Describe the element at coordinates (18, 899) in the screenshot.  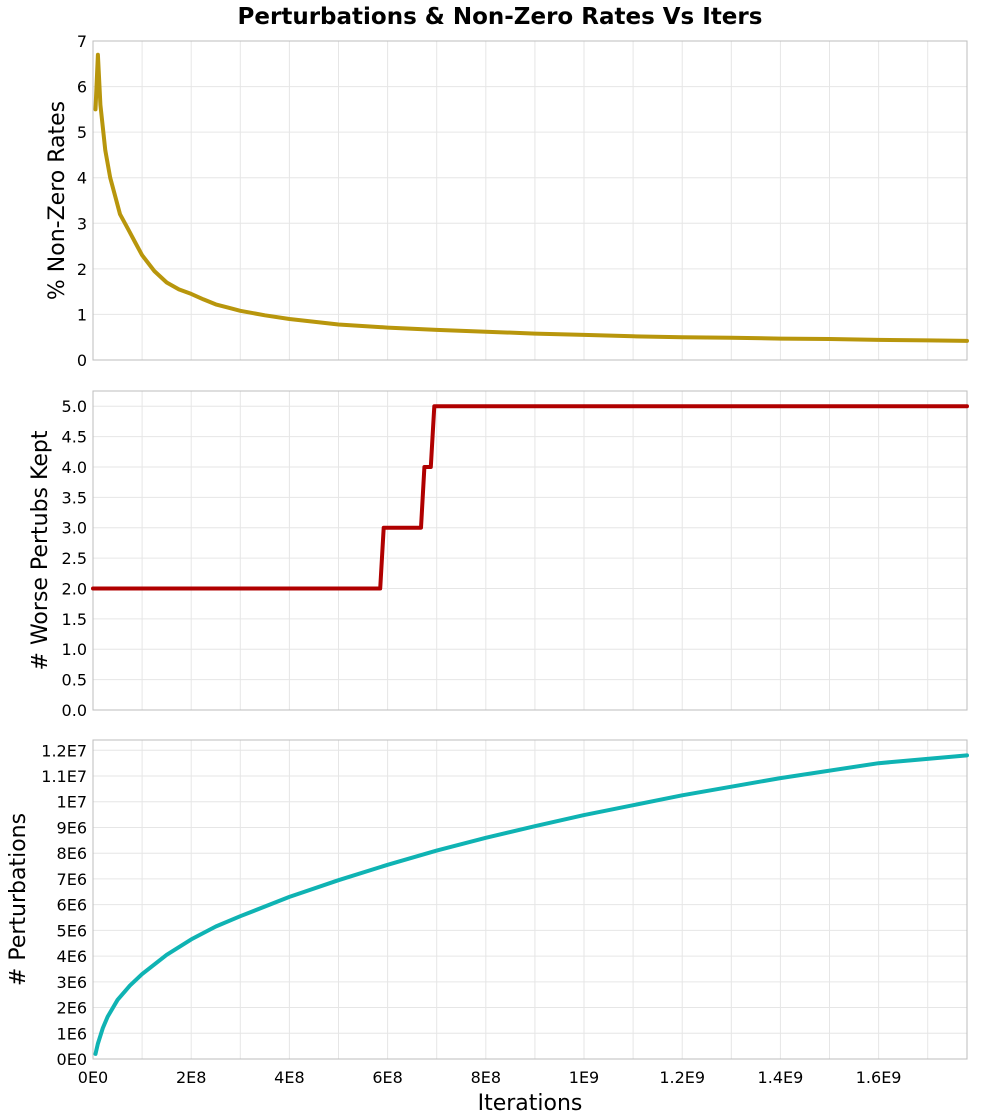
I see `y-axis-label: # Perturbations` at that location.